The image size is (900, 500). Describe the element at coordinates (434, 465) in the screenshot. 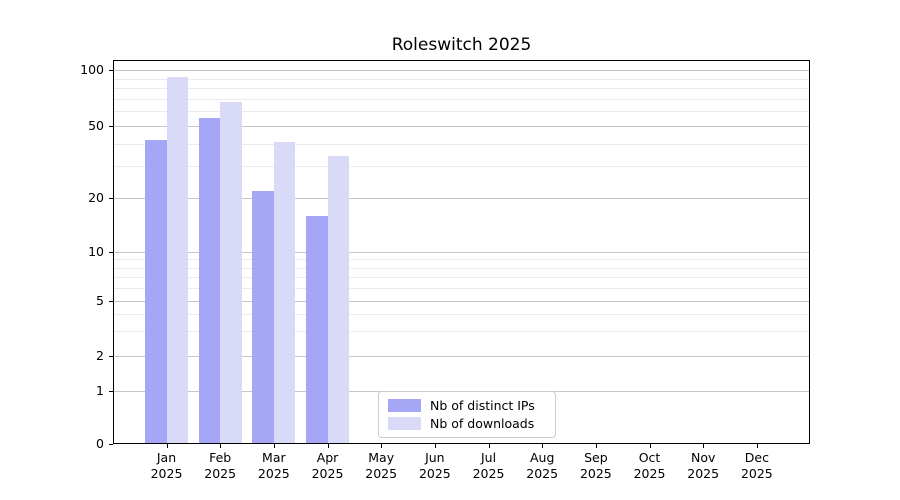

I see `x-tick-label: Jun 2025` at that location.